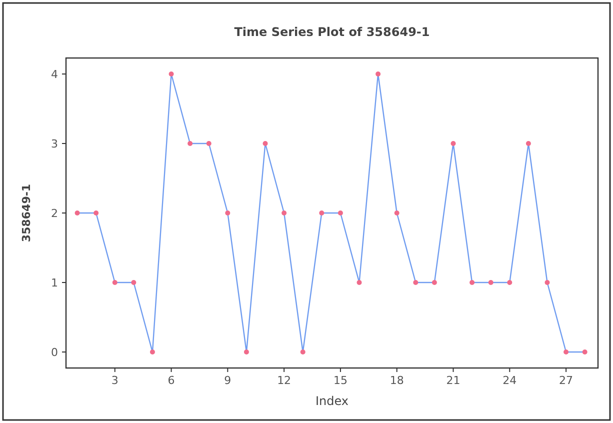  Describe the element at coordinates (54, 283) in the screenshot. I see `y-tick-label: 1` at that location.